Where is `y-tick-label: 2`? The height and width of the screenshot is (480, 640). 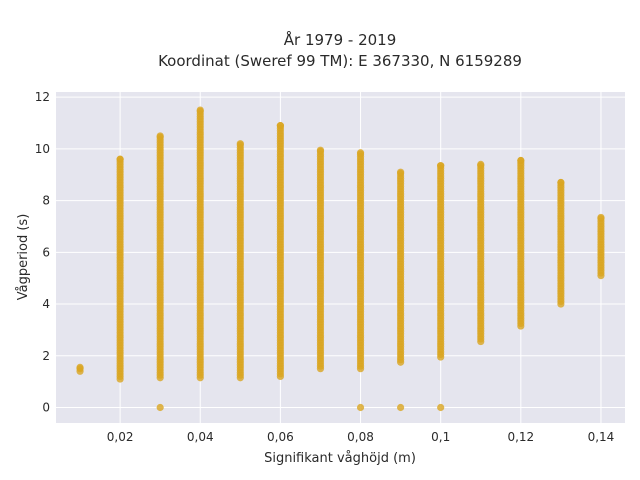 y-tick-label: 2 is located at coordinates (46, 356).